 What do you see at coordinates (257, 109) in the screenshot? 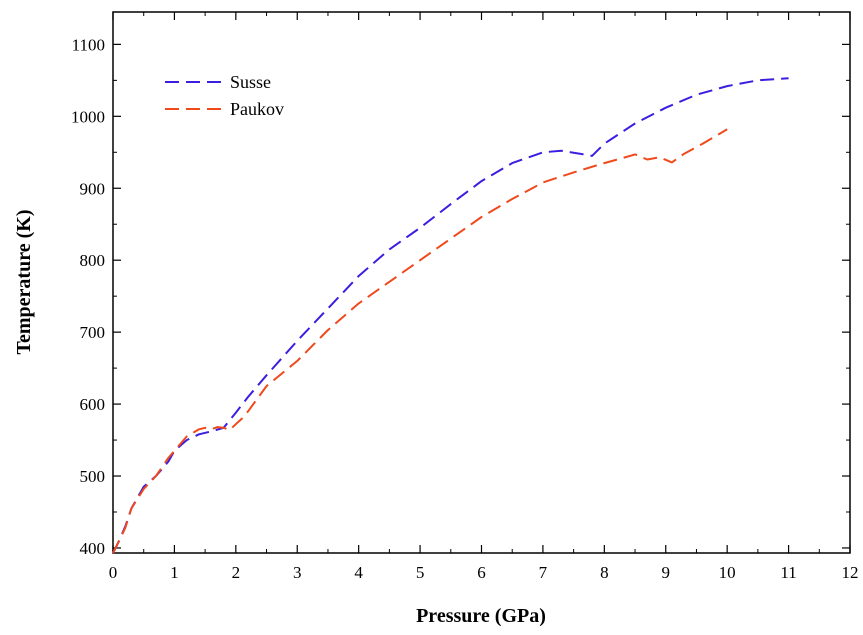
I see `legend-label-paukov: Paukov` at bounding box center [257, 109].